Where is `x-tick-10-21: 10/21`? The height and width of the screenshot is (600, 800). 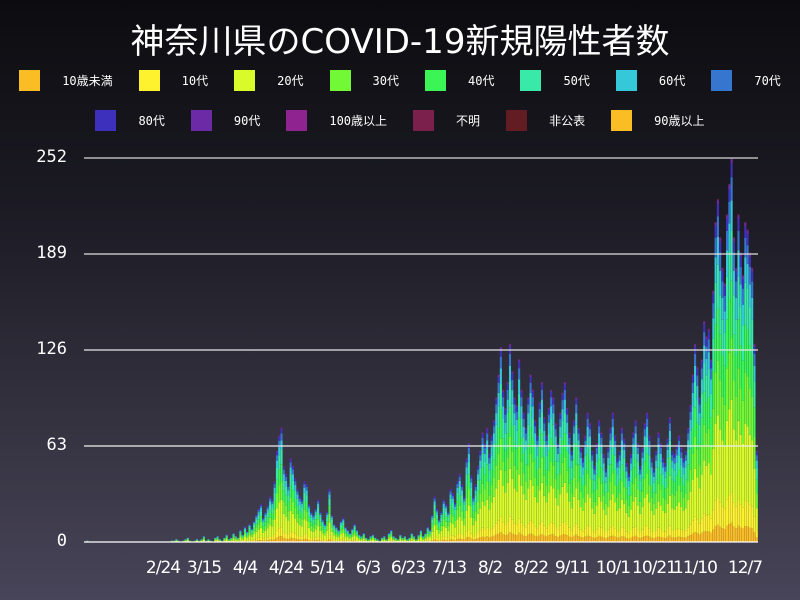
x-tick-10-21: 10/21 is located at coordinates (654, 568).